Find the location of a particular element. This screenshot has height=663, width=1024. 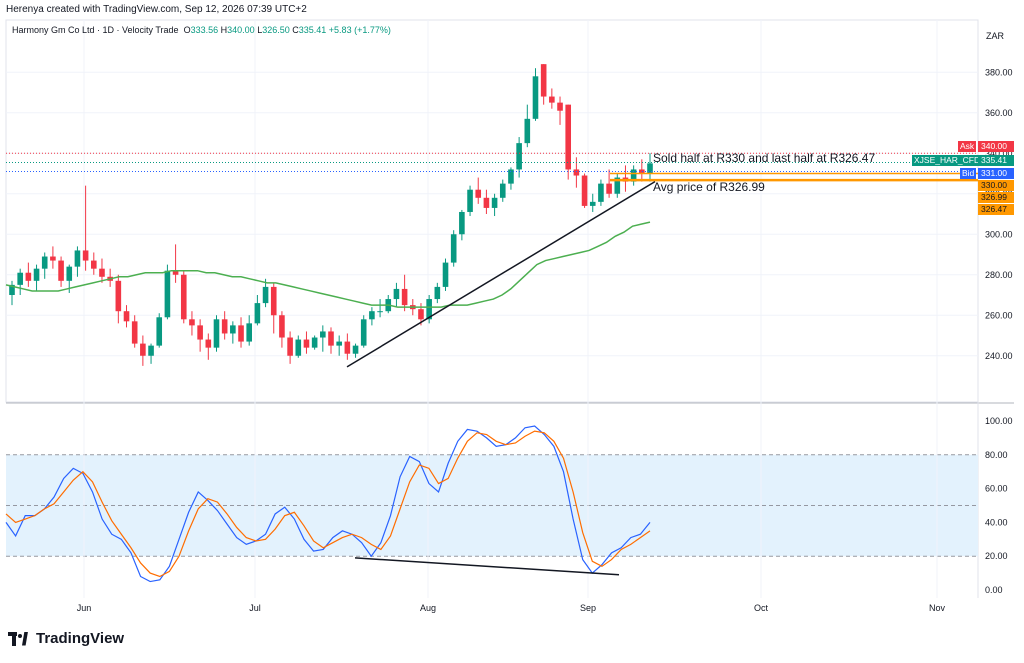

ask-tag: Ask is located at coordinates (967, 146).